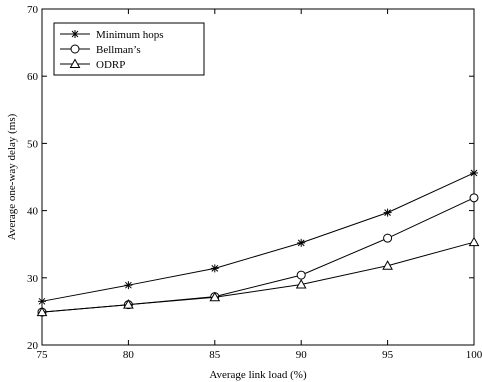 The image size is (482, 382). I want to click on legend-entry: Minimum hops, so click(112, 35).